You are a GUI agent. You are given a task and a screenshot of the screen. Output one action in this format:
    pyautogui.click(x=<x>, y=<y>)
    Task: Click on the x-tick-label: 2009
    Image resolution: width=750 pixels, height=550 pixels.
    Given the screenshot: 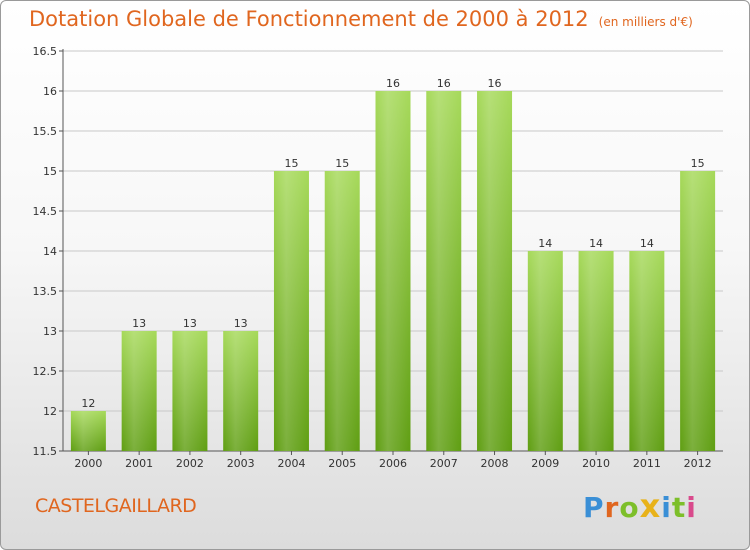 What is the action you would take?
    pyautogui.click(x=545, y=463)
    